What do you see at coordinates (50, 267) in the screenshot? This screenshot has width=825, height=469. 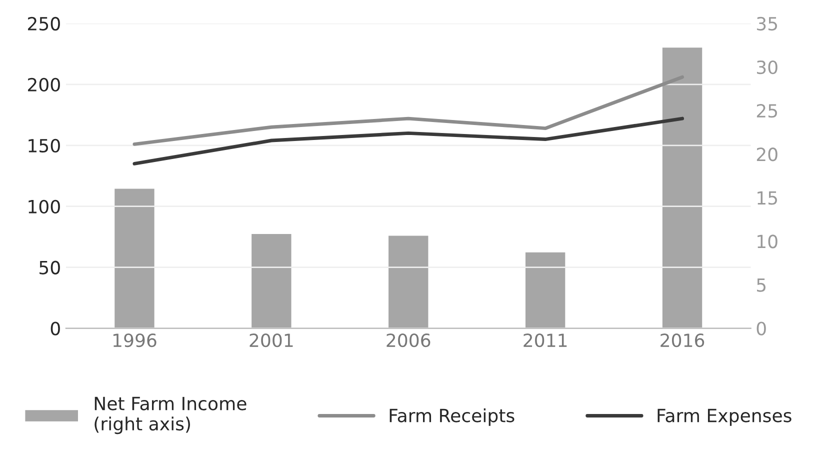 I see `y-tick-label: 50` at bounding box center [50, 267].